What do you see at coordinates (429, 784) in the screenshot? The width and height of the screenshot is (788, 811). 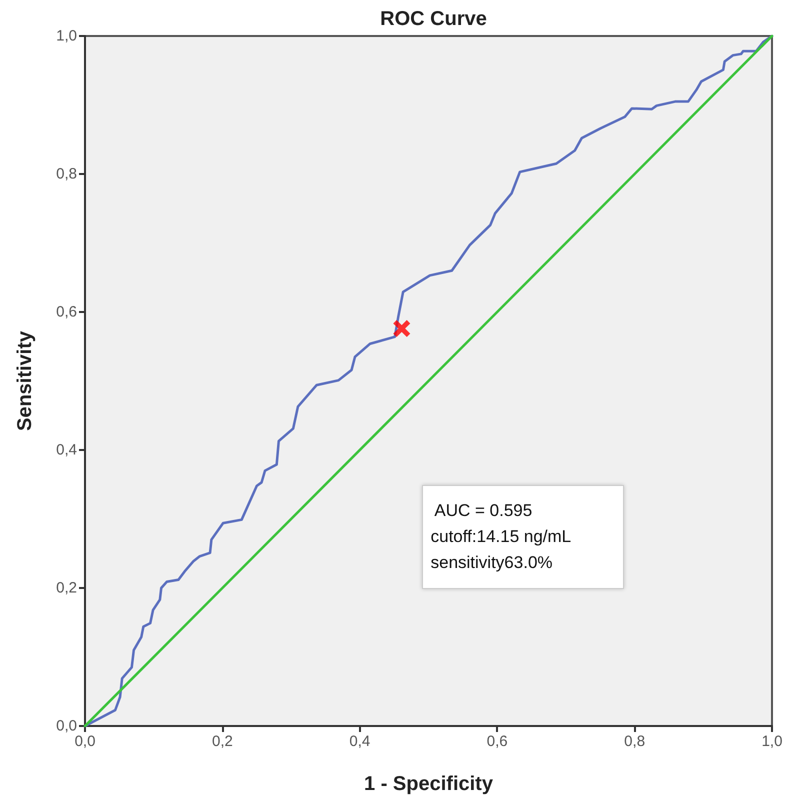 I see `x-axis-title: 1 - Specificity` at bounding box center [429, 784].